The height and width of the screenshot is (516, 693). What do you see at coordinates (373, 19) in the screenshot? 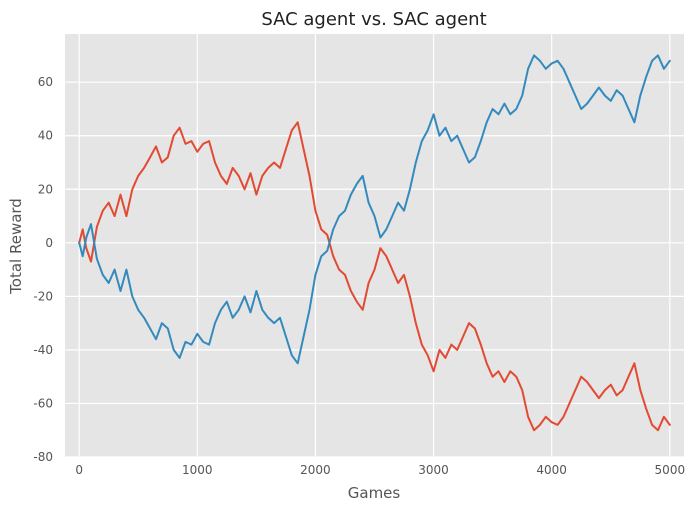
I see `chart-title: SAC agent vs. SAC agent` at bounding box center [373, 19].